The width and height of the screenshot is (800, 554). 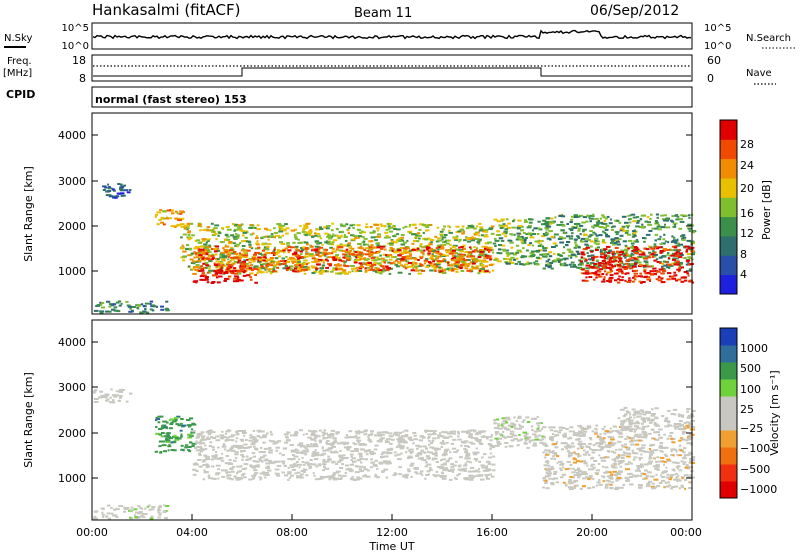 I want to click on freq-tick-bottom: 8, so click(x=82, y=78).